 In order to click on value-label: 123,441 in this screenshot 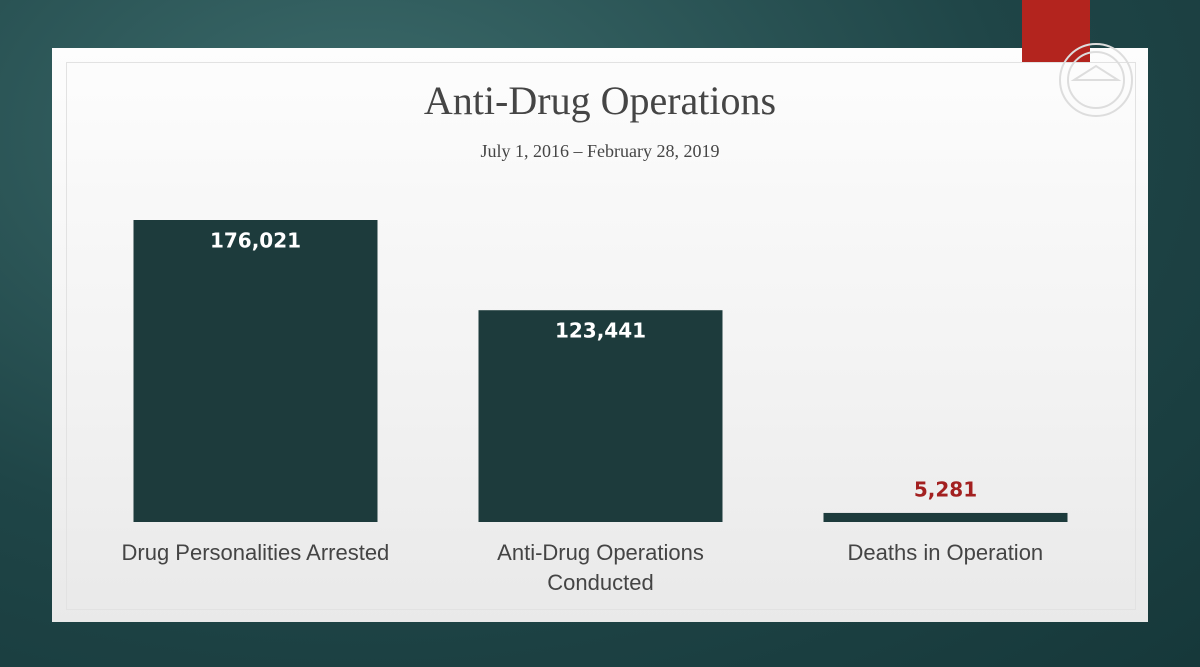, I will do `click(600, 331)`.